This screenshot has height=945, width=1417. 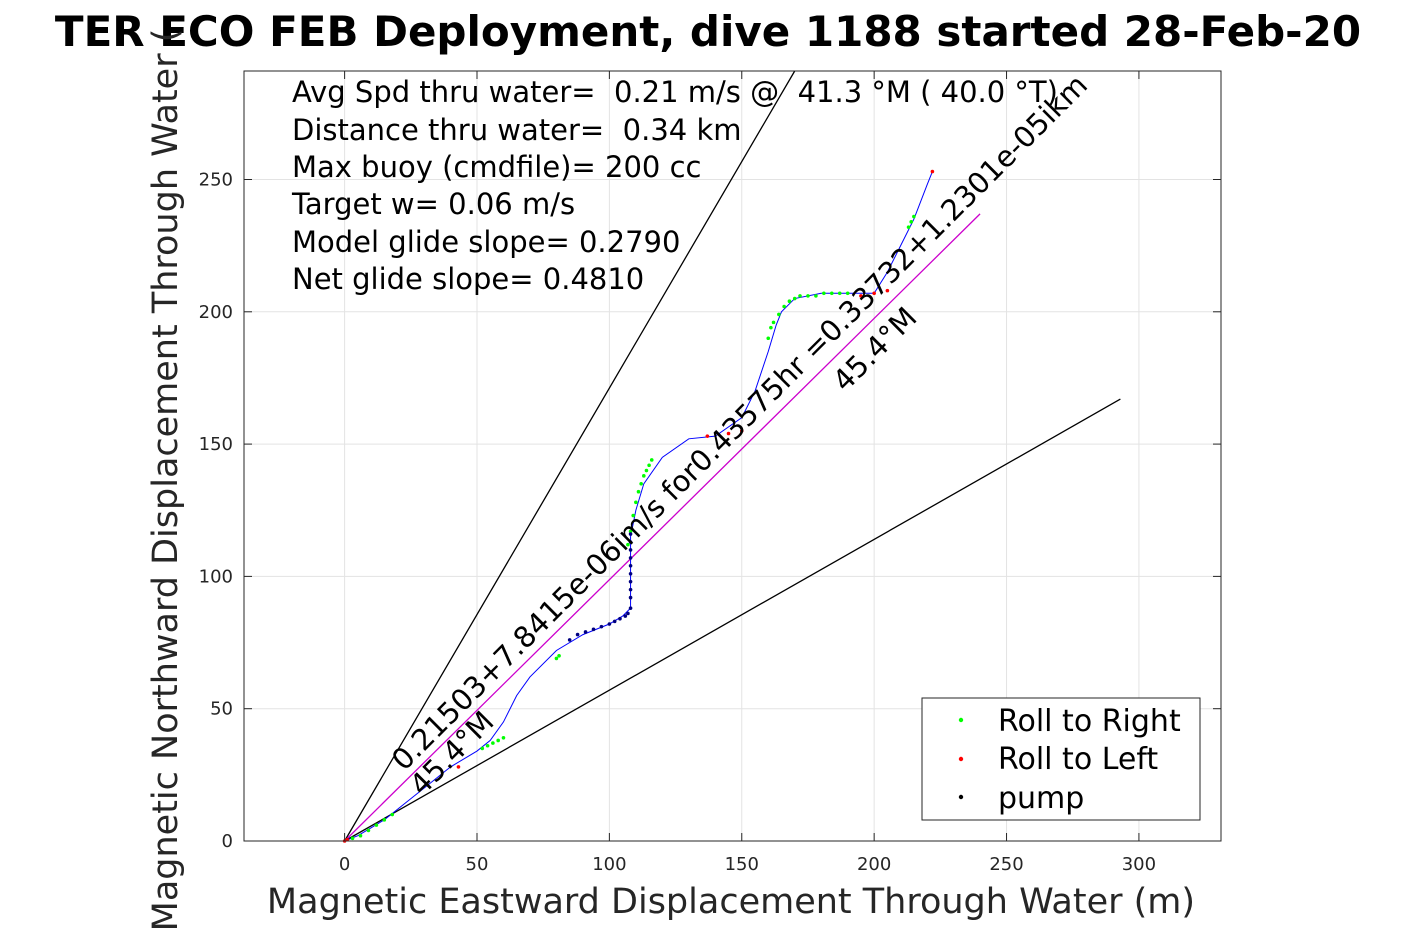 I want to click on y-tick-label: 200, so click(x=216, y=312).